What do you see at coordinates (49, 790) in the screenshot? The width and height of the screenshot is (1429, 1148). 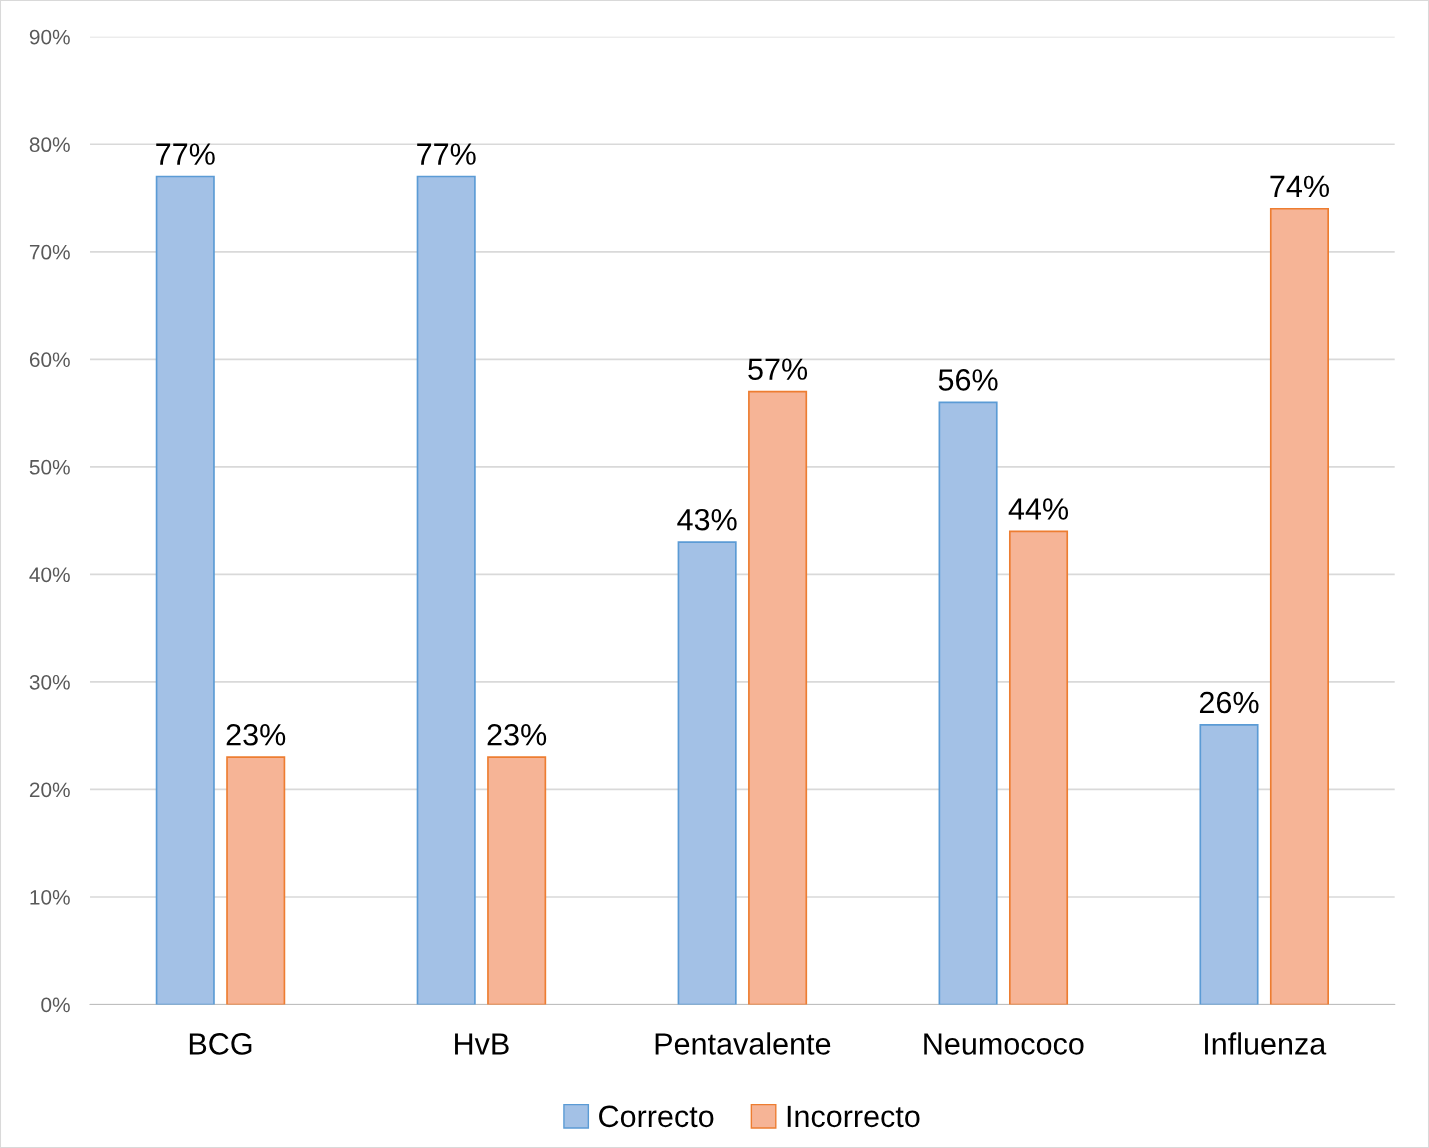 I see `y-tick-label: 20%` at bounding box center [49, 790].